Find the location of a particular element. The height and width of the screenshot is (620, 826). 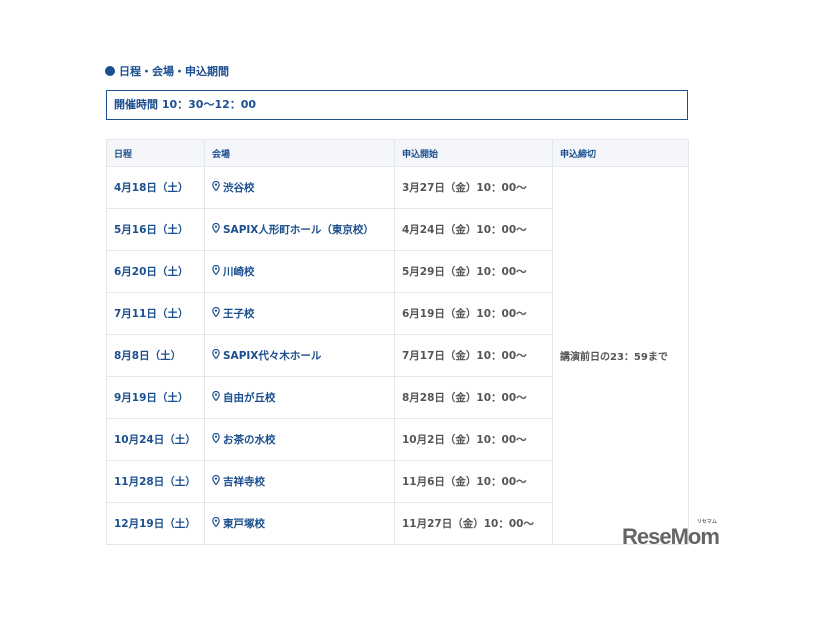

date-cell: 4月18日（土） is located at coordinates (155, 187).